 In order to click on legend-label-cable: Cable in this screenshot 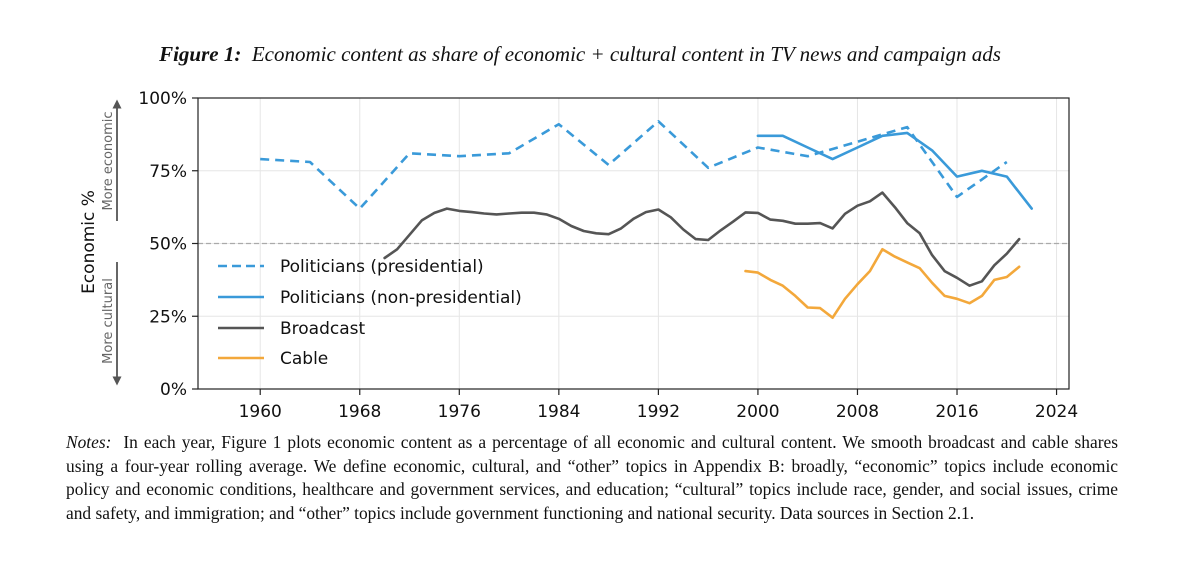, I will do `click(304, 359)`.